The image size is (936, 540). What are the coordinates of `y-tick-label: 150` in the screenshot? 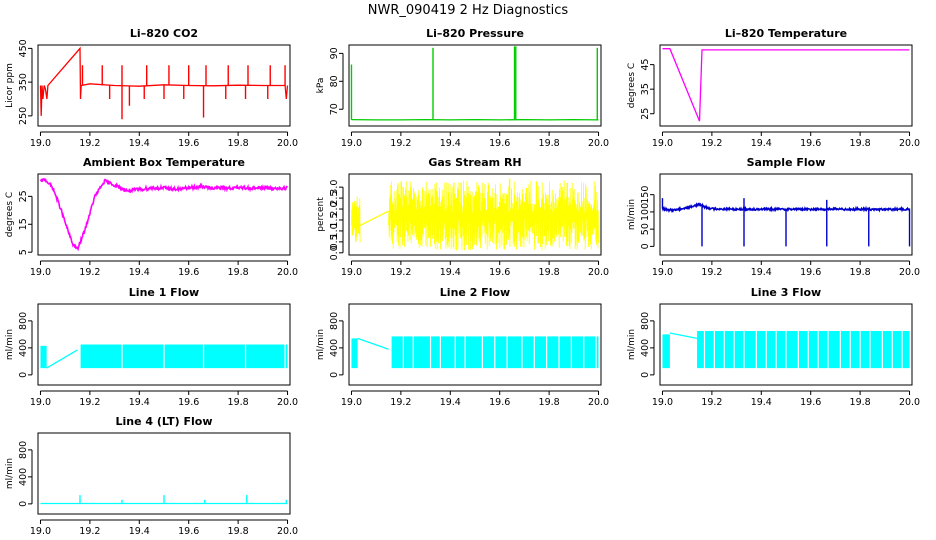 It's located at (645, 195).